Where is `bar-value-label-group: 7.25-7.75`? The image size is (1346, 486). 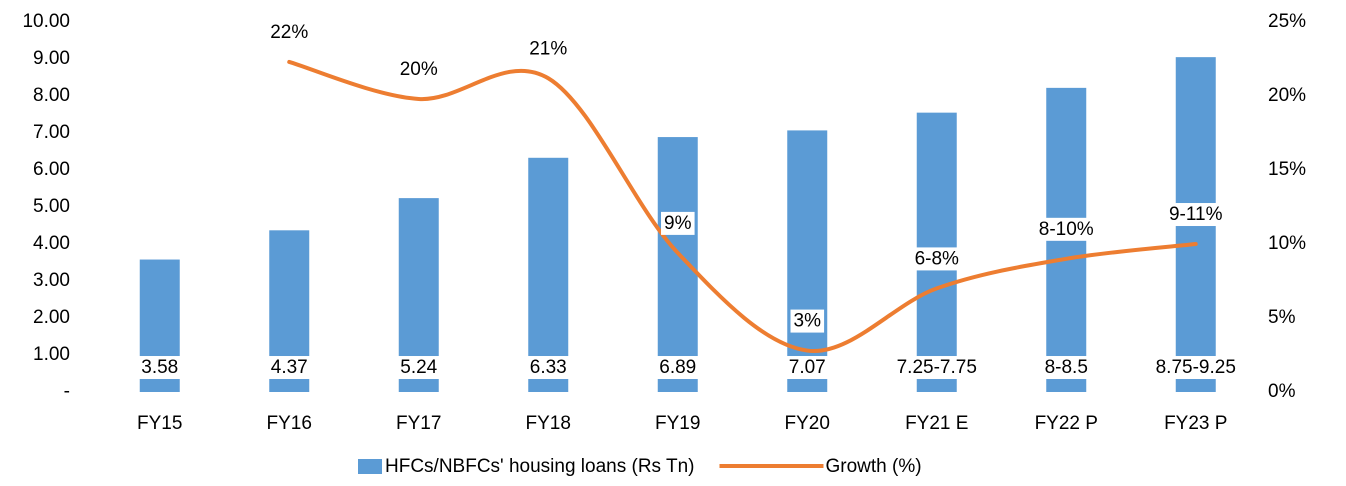
bar-value-label-group: 7.25-7.75 is located at coordinates (936, 368).